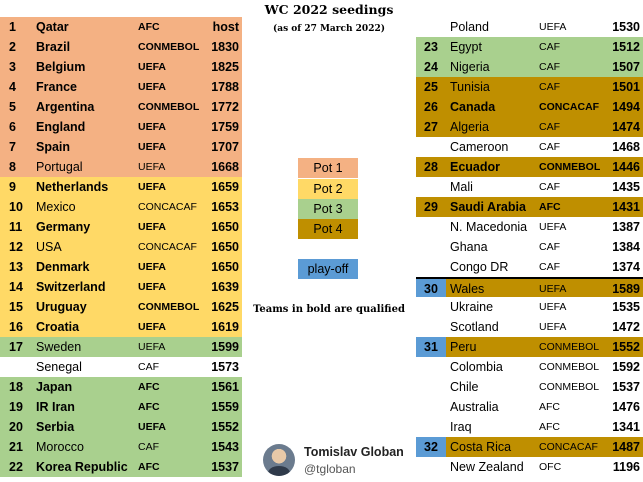 This screenshot has height=482, width=643. I want to click on team-cell: Korea Republic, so click(82, 467).